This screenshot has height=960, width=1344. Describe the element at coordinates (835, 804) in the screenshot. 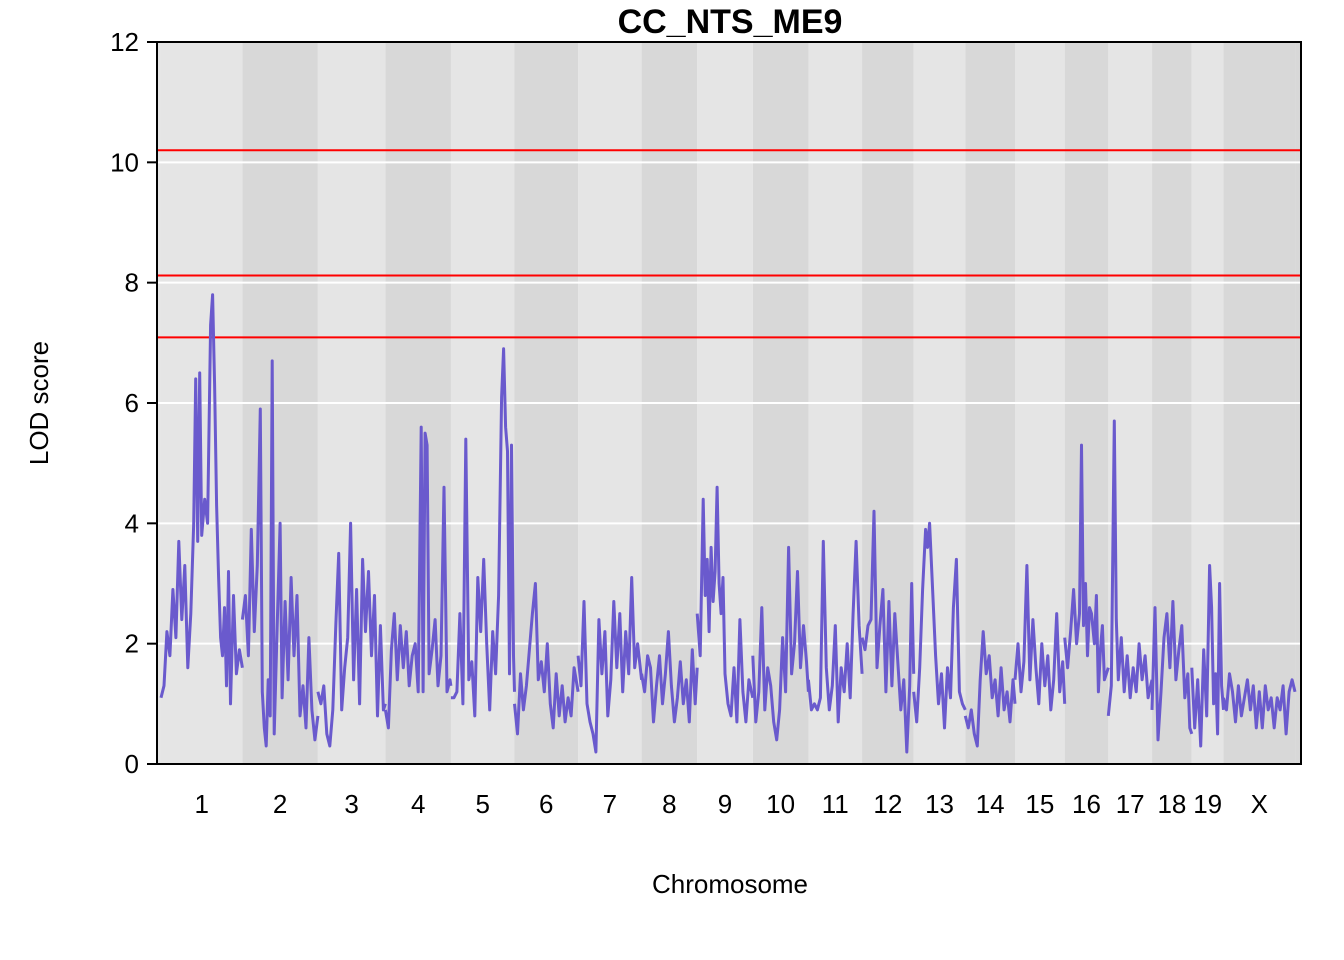

I see `x-tick-label: 11` at that location.